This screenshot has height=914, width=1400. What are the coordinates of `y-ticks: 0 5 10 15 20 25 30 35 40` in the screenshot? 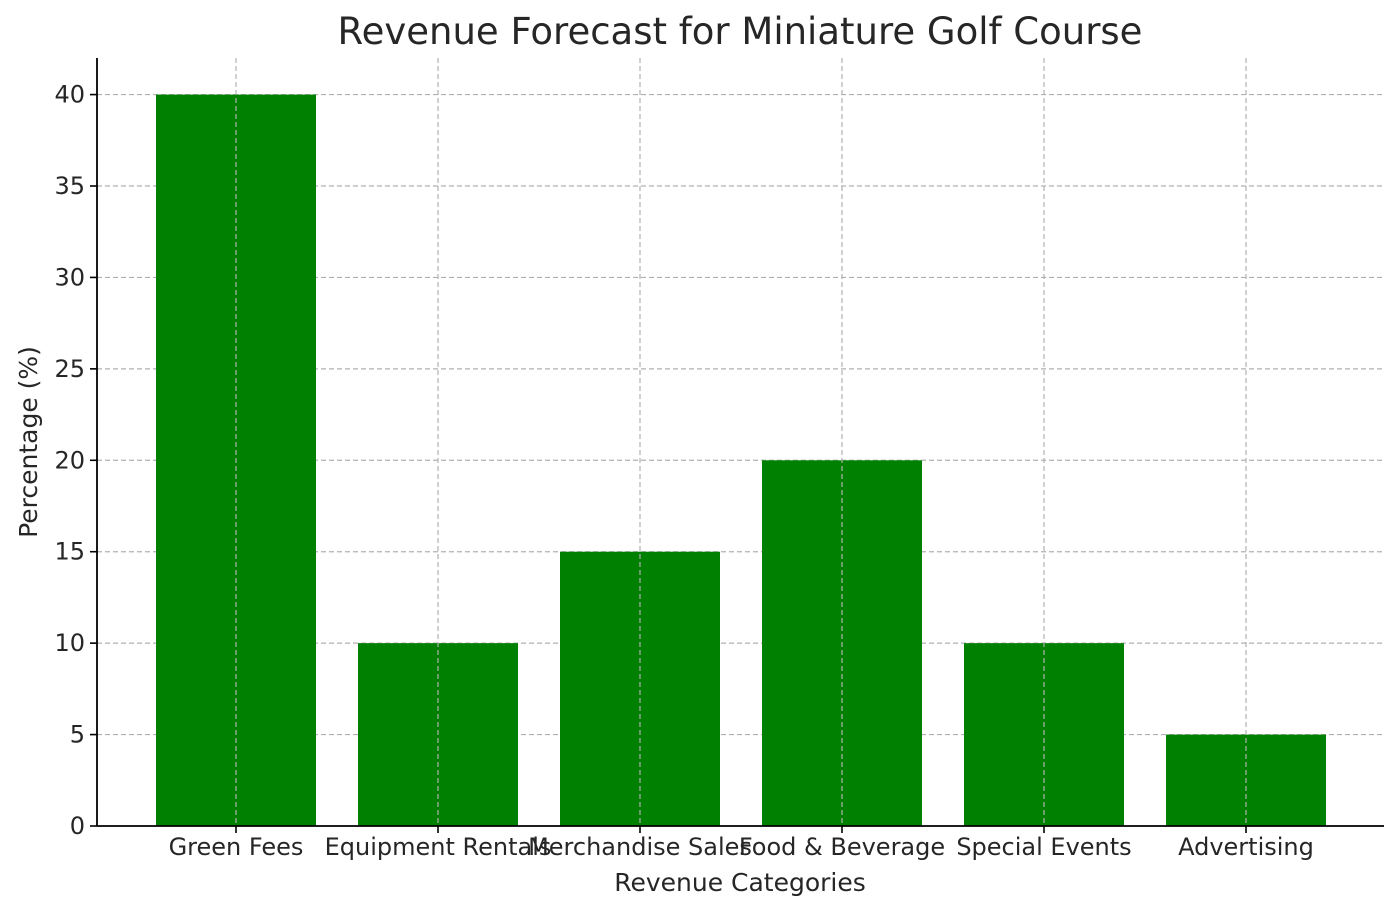 It's located at (75, 460).